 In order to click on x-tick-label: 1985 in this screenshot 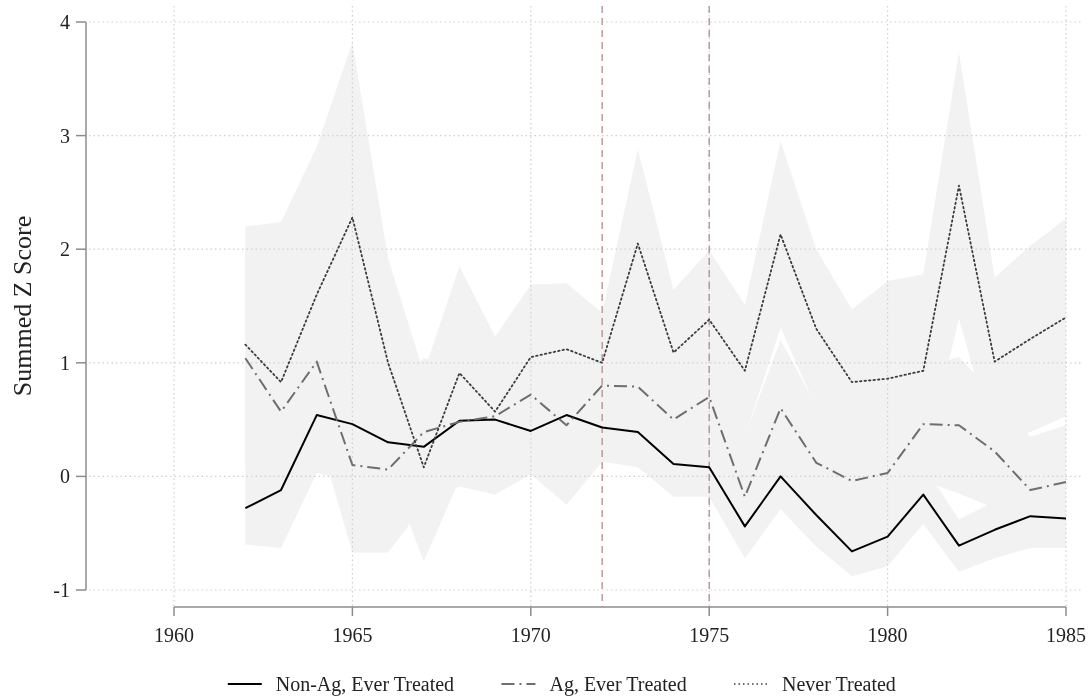, I will do `click(1066, 635)`.